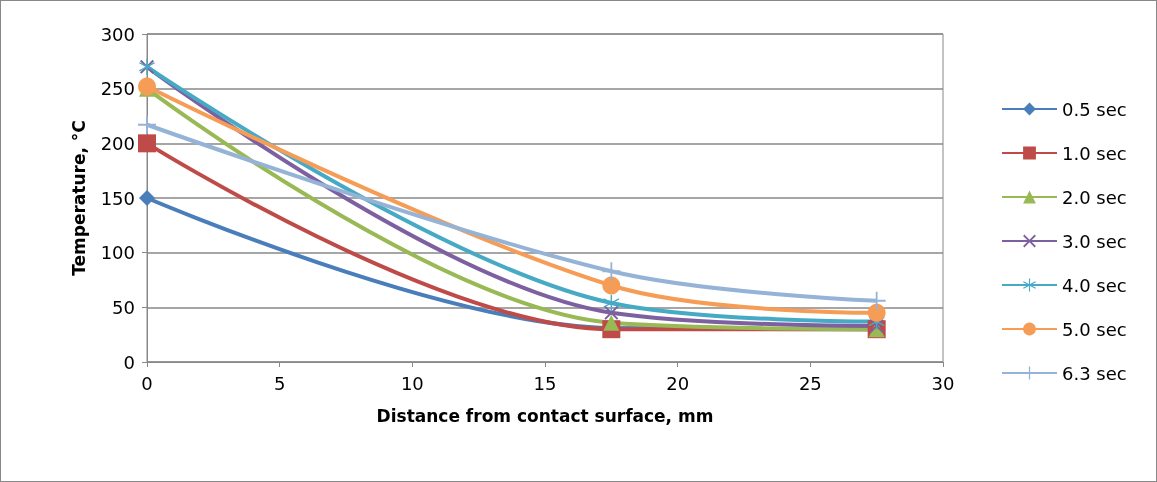 This screenshot has width=1157, height=482. Describe the element at coordinates (810, 383) in the screenshot. I see `x-tick-label: 25` at that location.